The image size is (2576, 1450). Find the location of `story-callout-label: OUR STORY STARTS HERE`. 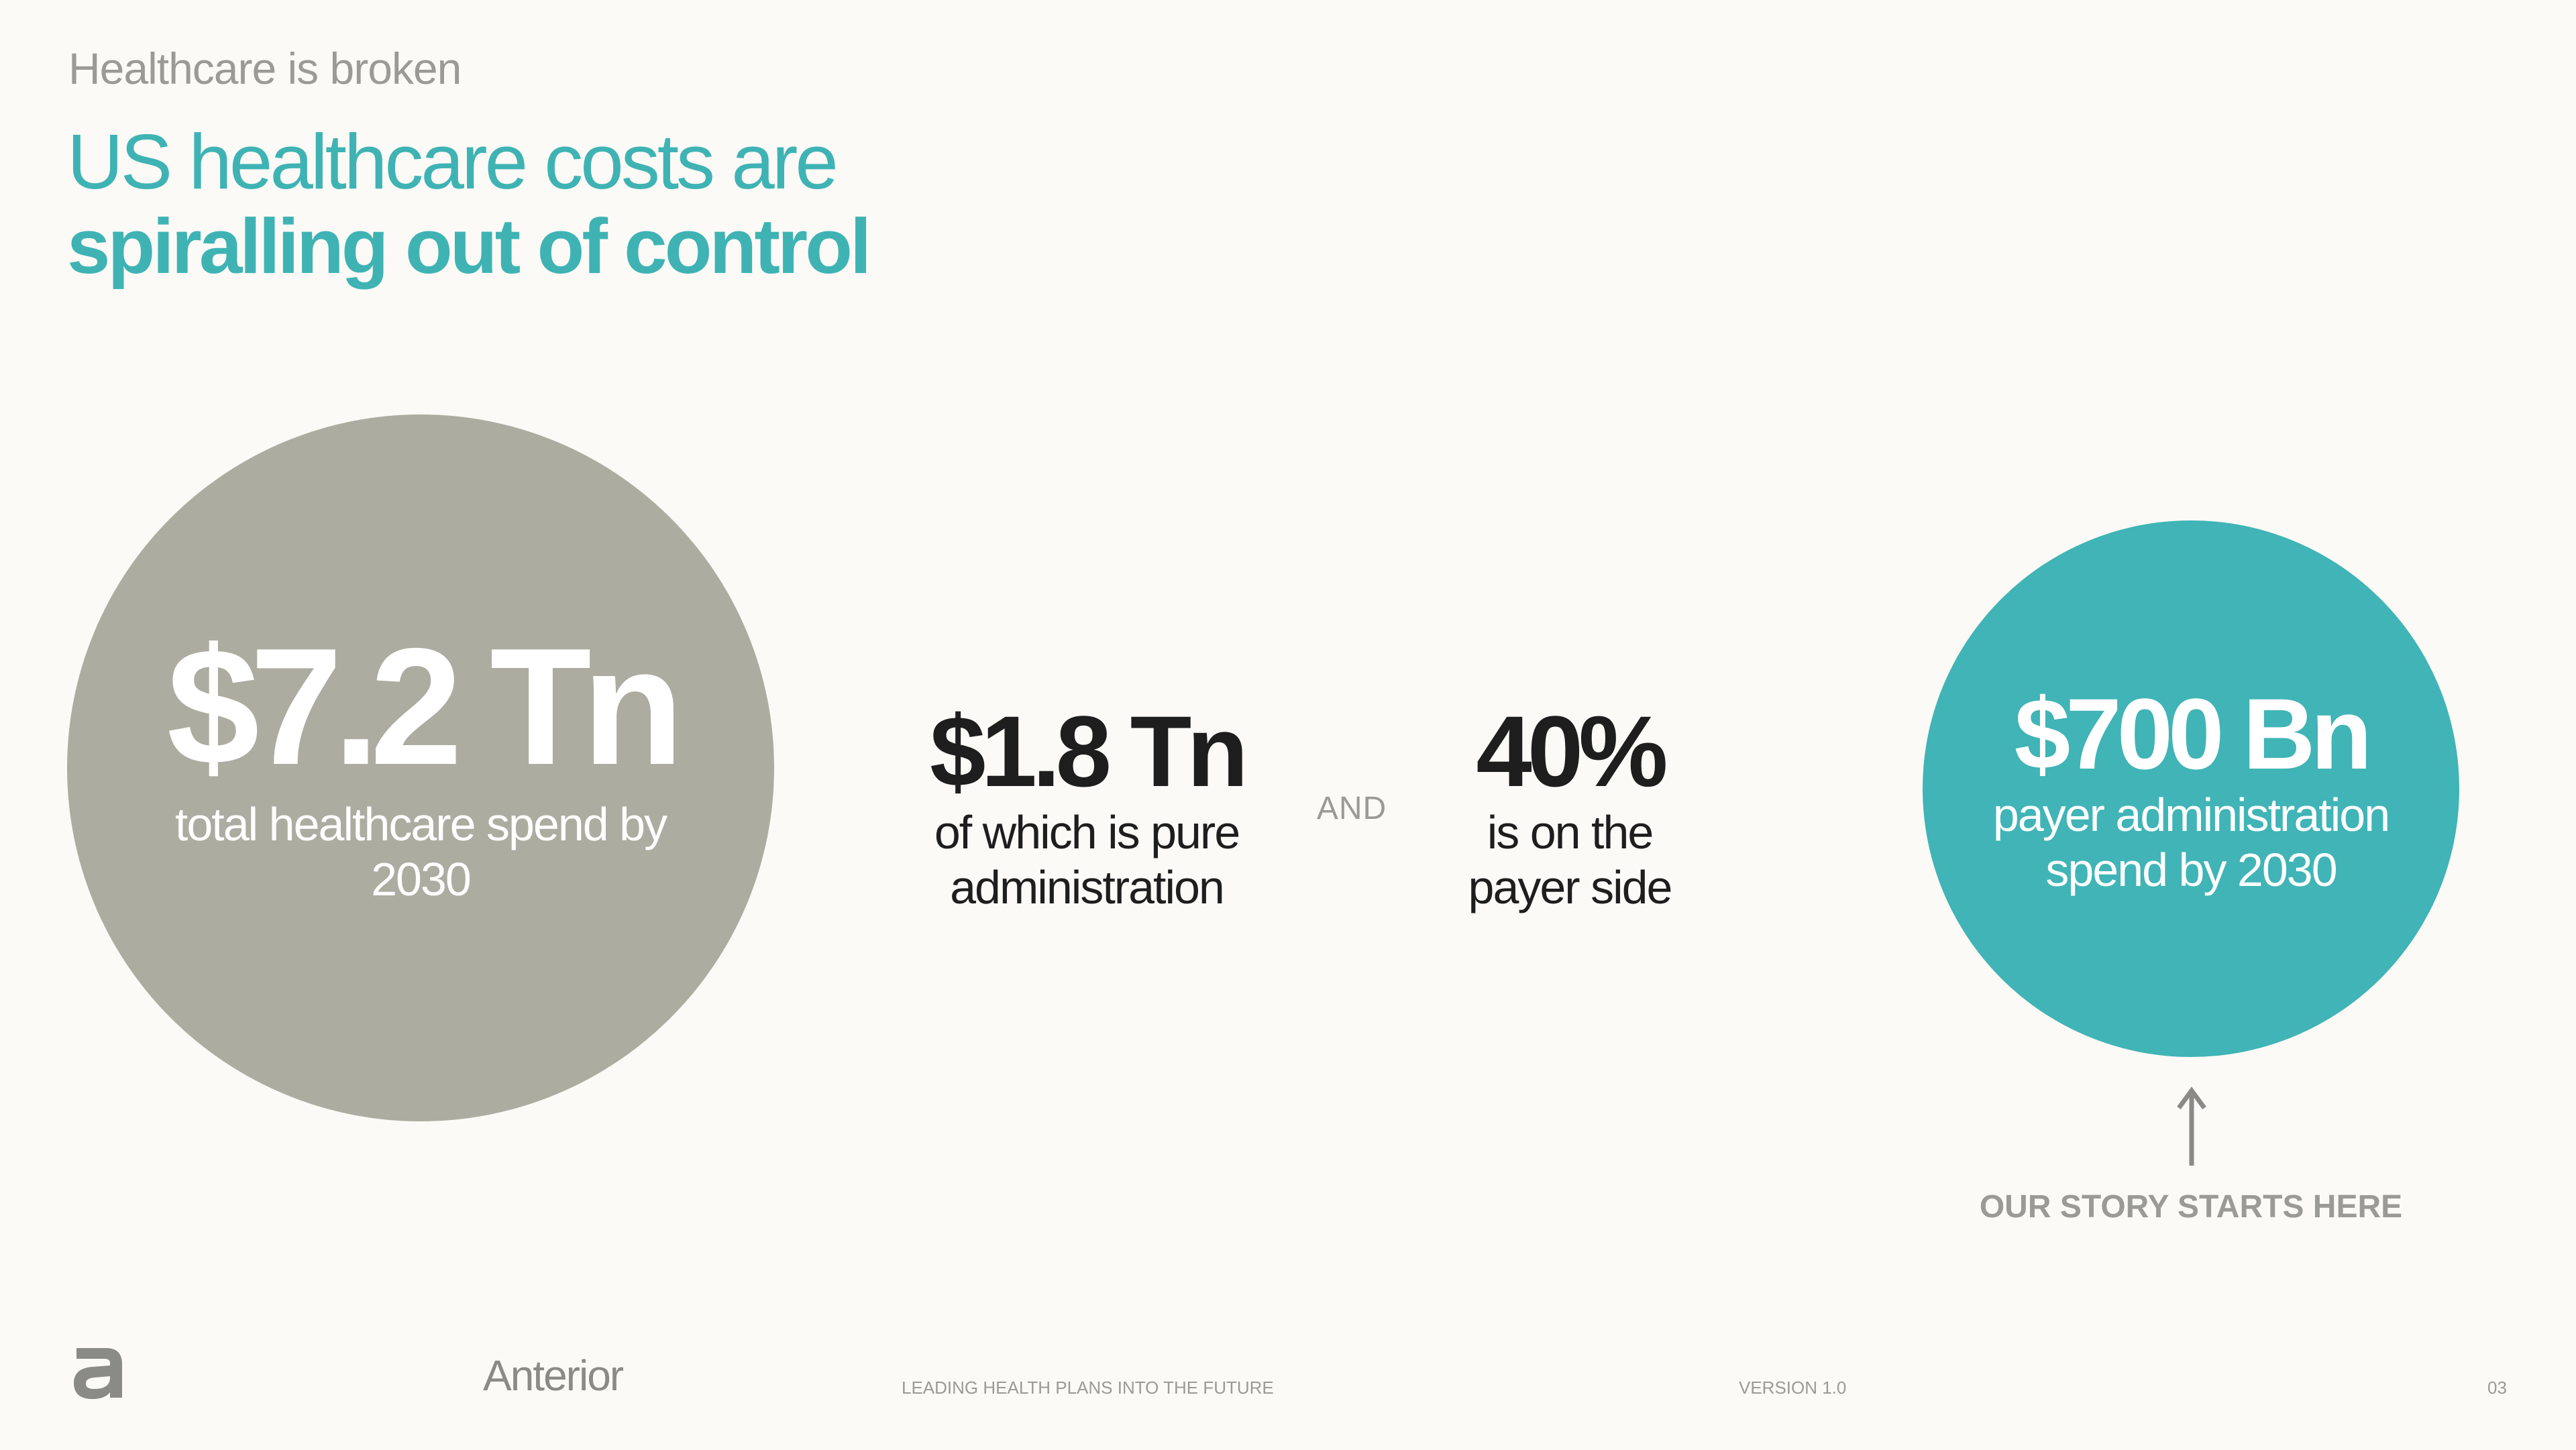

story-callout-label: OUR STORY STARTS HERE is located at coordinates (2191, 1207).